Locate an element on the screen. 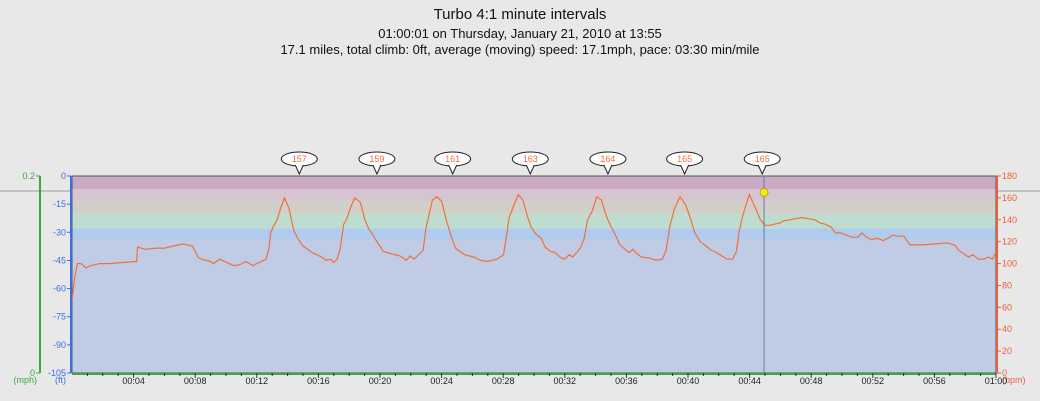 This screenshot has width=1040, height=401. hr-tick-label: 40 is located at coordinates (1007, 329).